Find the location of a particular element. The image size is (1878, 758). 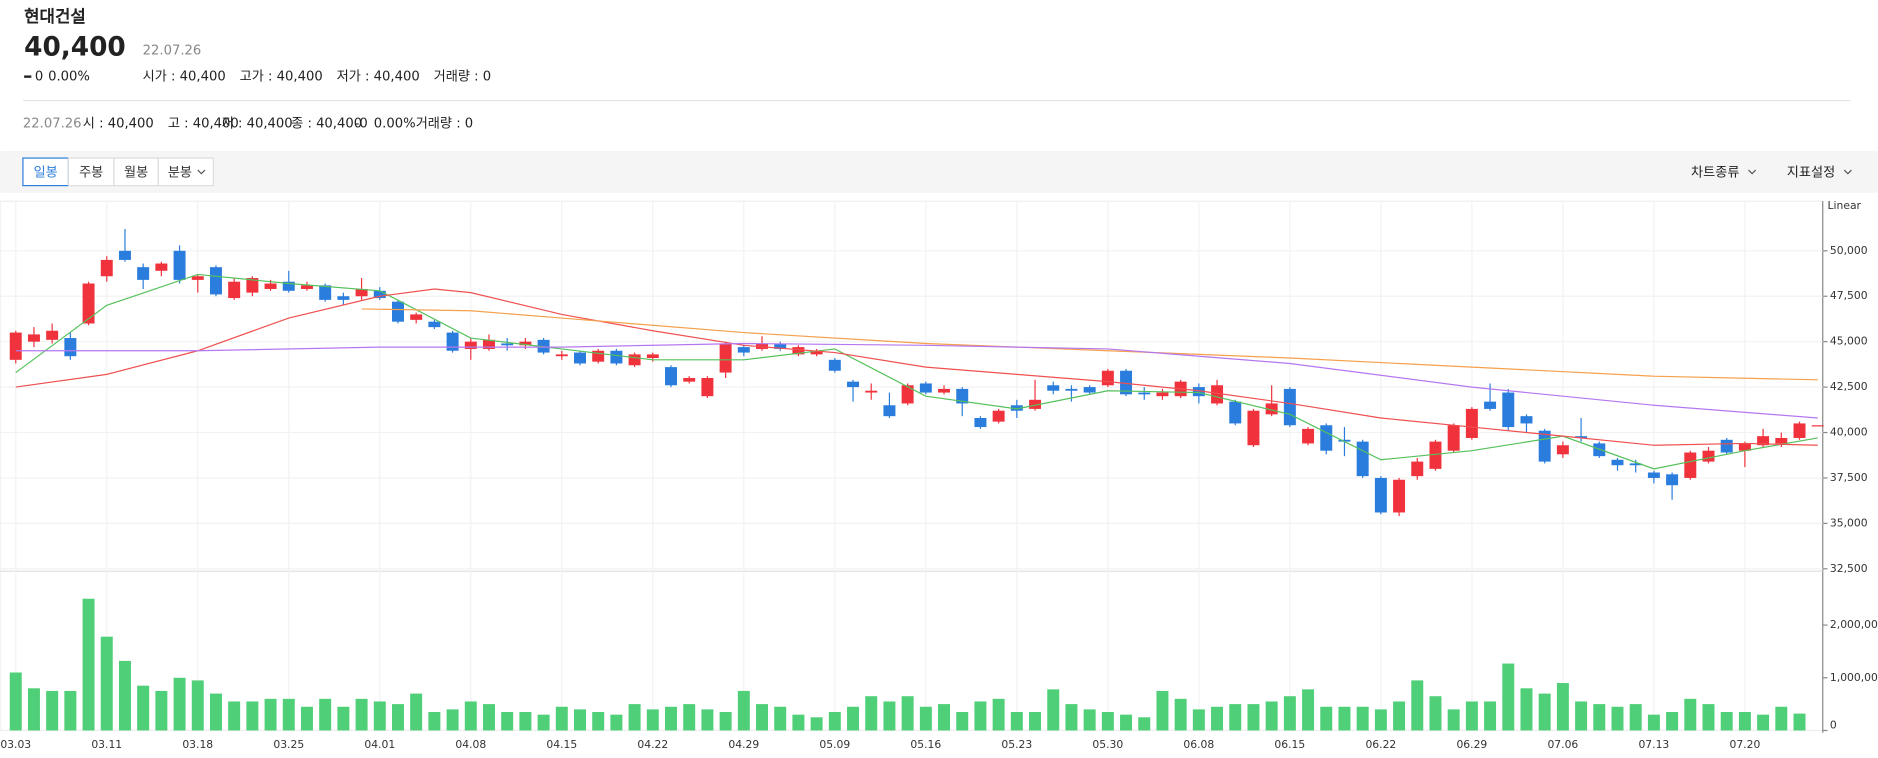

stock-name: 현대건설 is located at coordinates (55, 16).